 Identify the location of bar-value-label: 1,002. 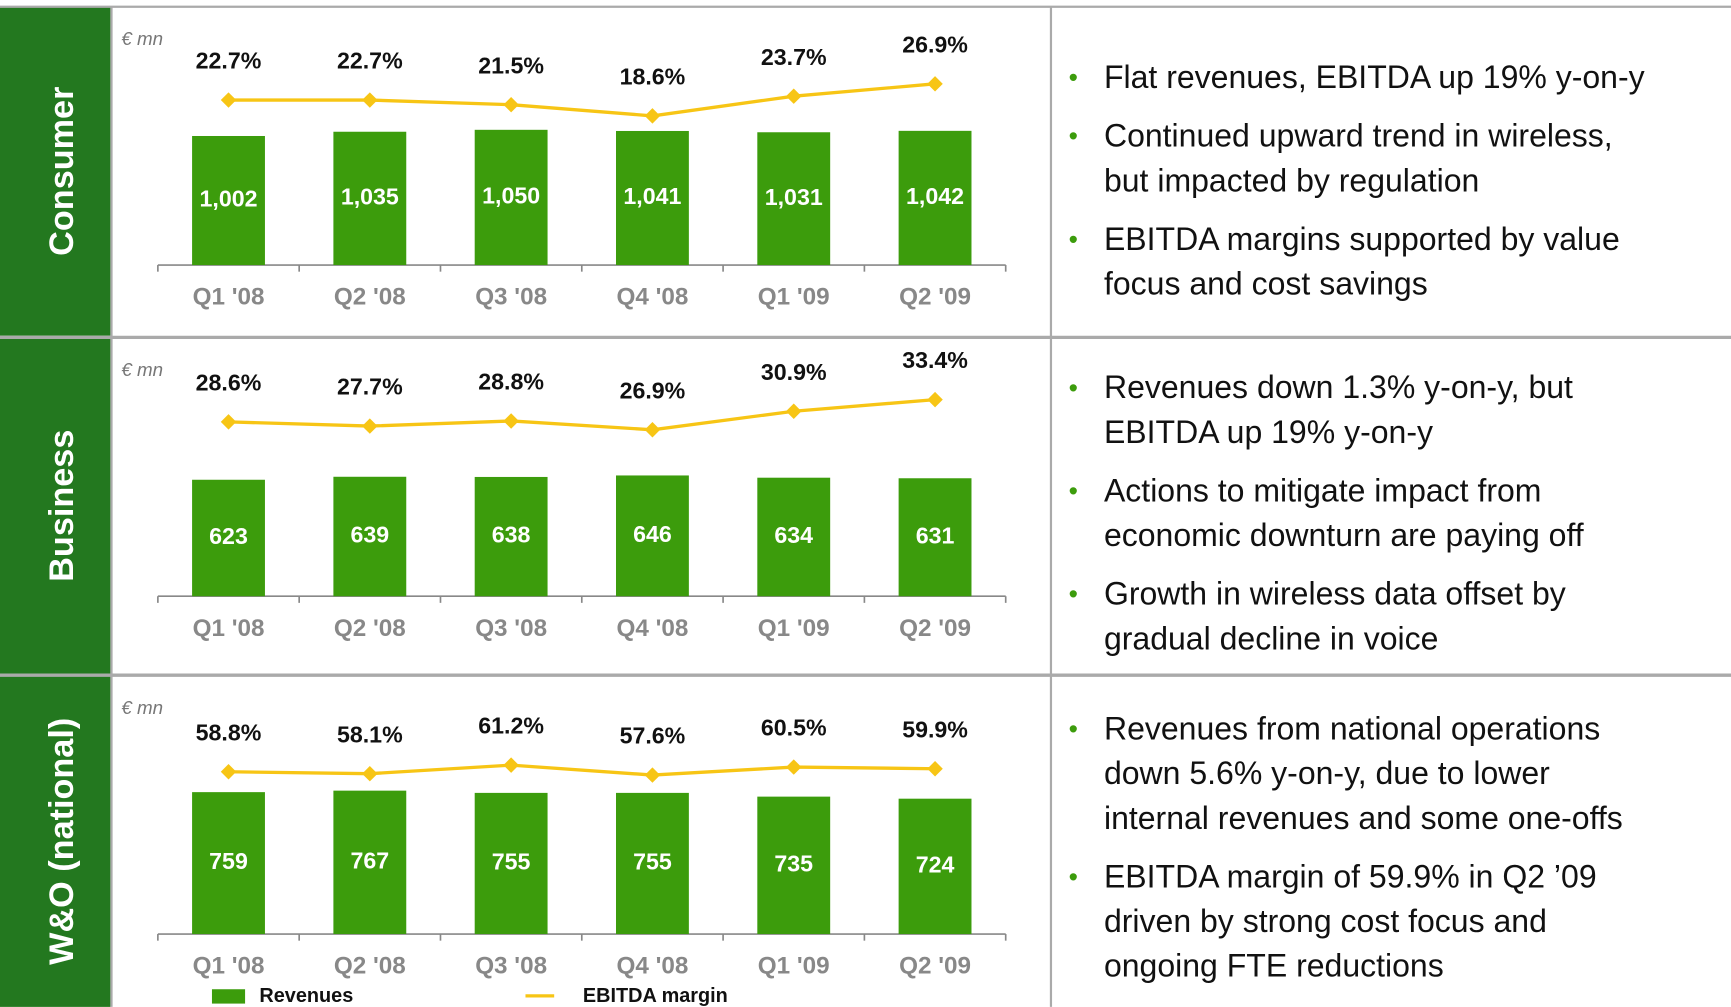
(229, 199).